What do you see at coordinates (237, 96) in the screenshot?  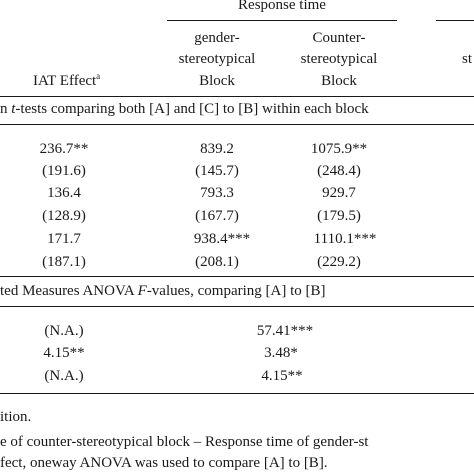 I see `header-bottom-rule` at bounding box center [237, 96].